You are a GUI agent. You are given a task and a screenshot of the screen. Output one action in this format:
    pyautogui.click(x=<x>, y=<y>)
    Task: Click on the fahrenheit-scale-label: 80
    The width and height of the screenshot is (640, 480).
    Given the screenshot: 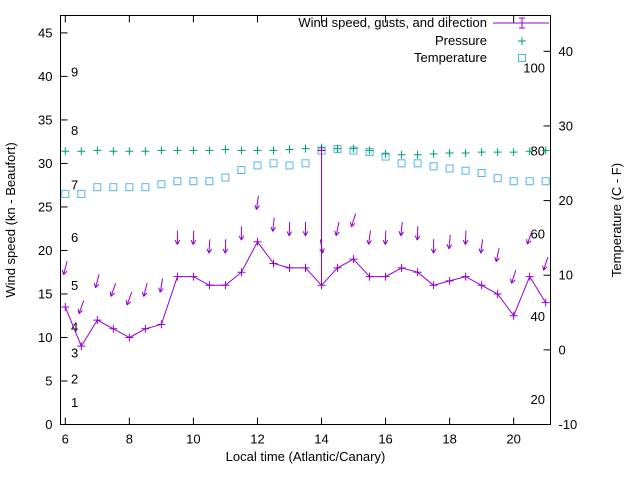 What is the action you would take?
    pyautogui.click(x=538, y=150)
    